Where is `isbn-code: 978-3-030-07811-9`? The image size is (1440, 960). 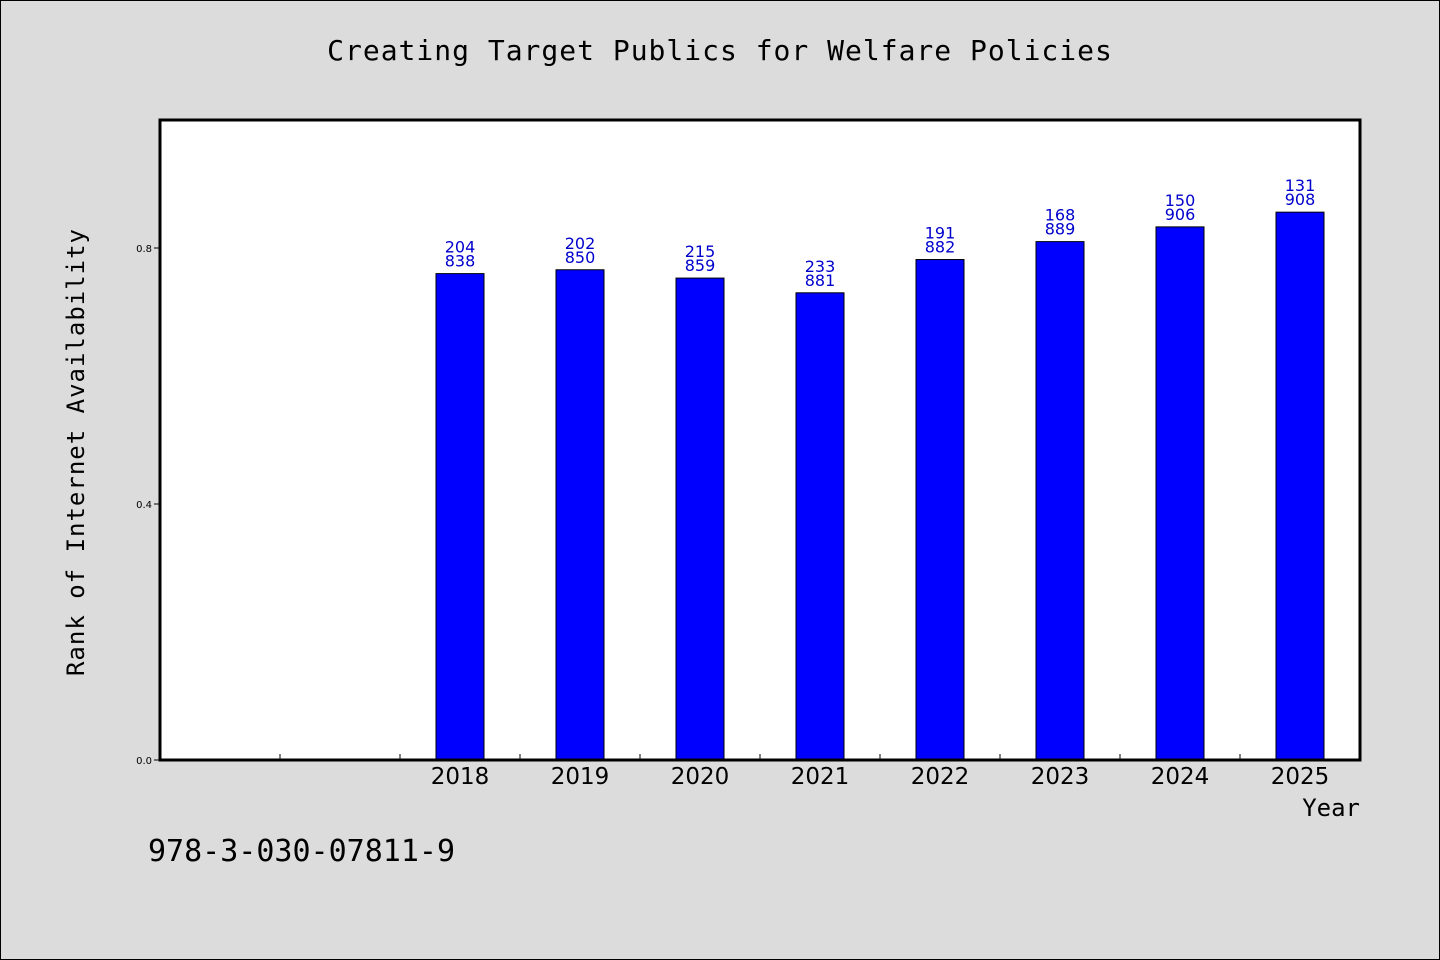 isbn-code: 978-3-030-07811-9 is located at coordinates (302, 851).